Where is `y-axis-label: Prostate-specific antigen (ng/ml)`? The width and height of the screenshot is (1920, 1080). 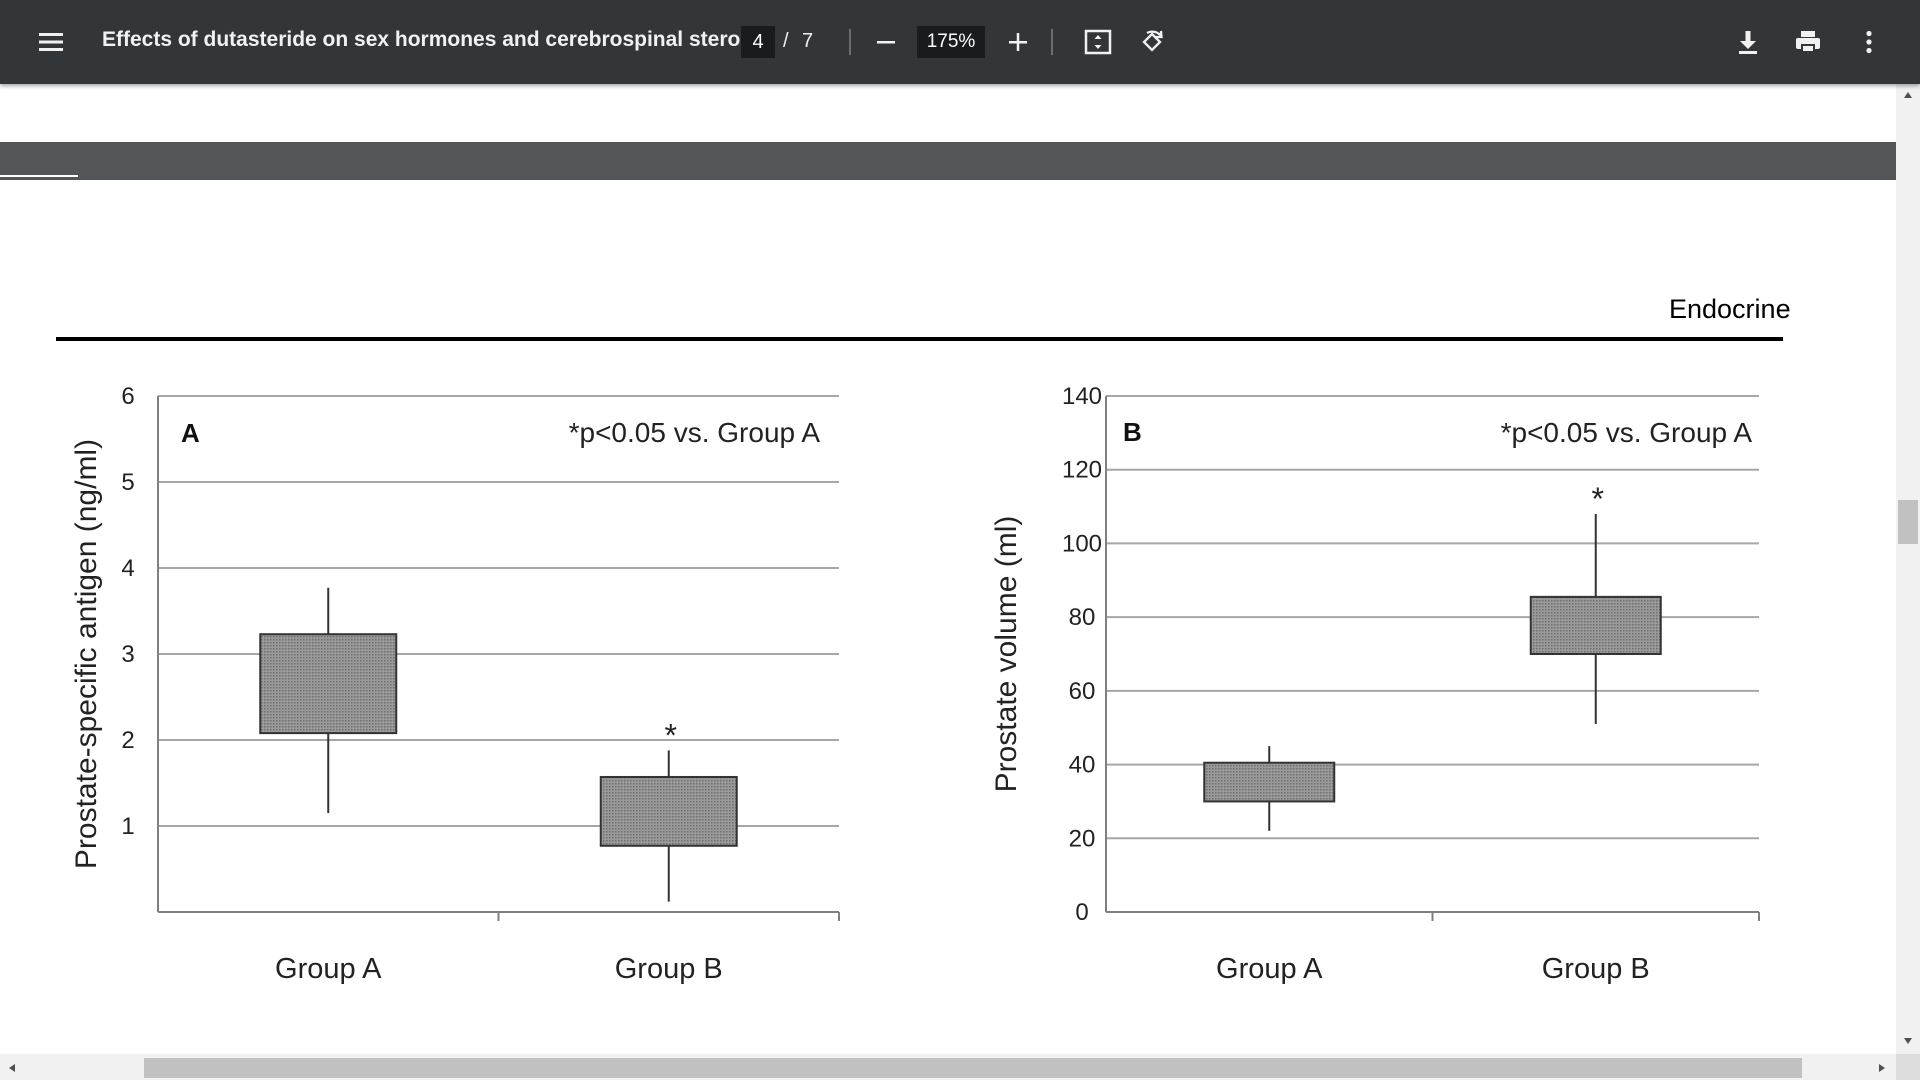 y-axis-label: Prostate-specific antigen (ng/ml) is located at coordinates (86, 654).